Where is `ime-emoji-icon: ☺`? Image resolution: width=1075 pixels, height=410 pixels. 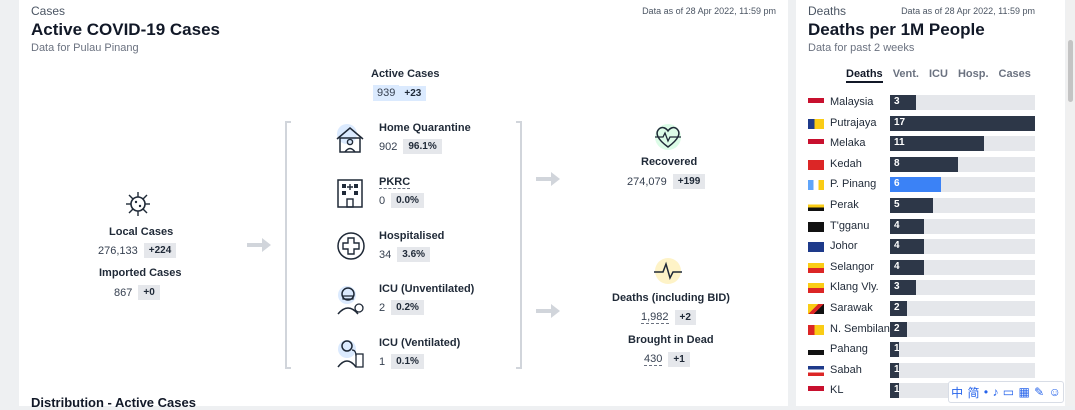 ime-emoji-icon: ☺ is located at coordinates (1054, 392).